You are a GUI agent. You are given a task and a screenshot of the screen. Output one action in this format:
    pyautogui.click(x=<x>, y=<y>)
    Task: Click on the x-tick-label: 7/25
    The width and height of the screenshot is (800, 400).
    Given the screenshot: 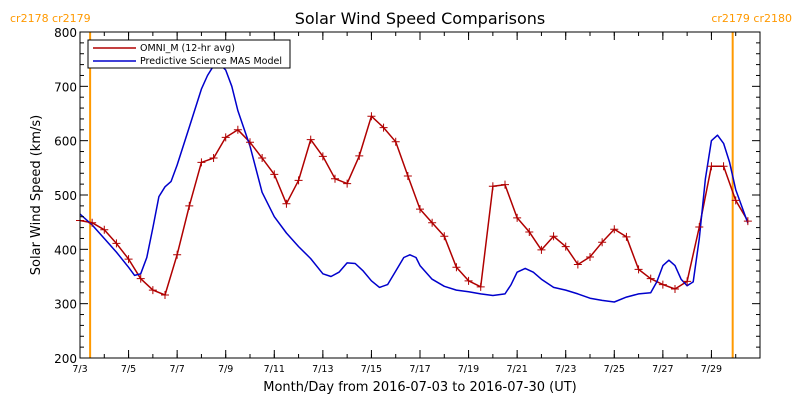 What is the action you would take?
    pyautogui.click(x=614, y=369)
    